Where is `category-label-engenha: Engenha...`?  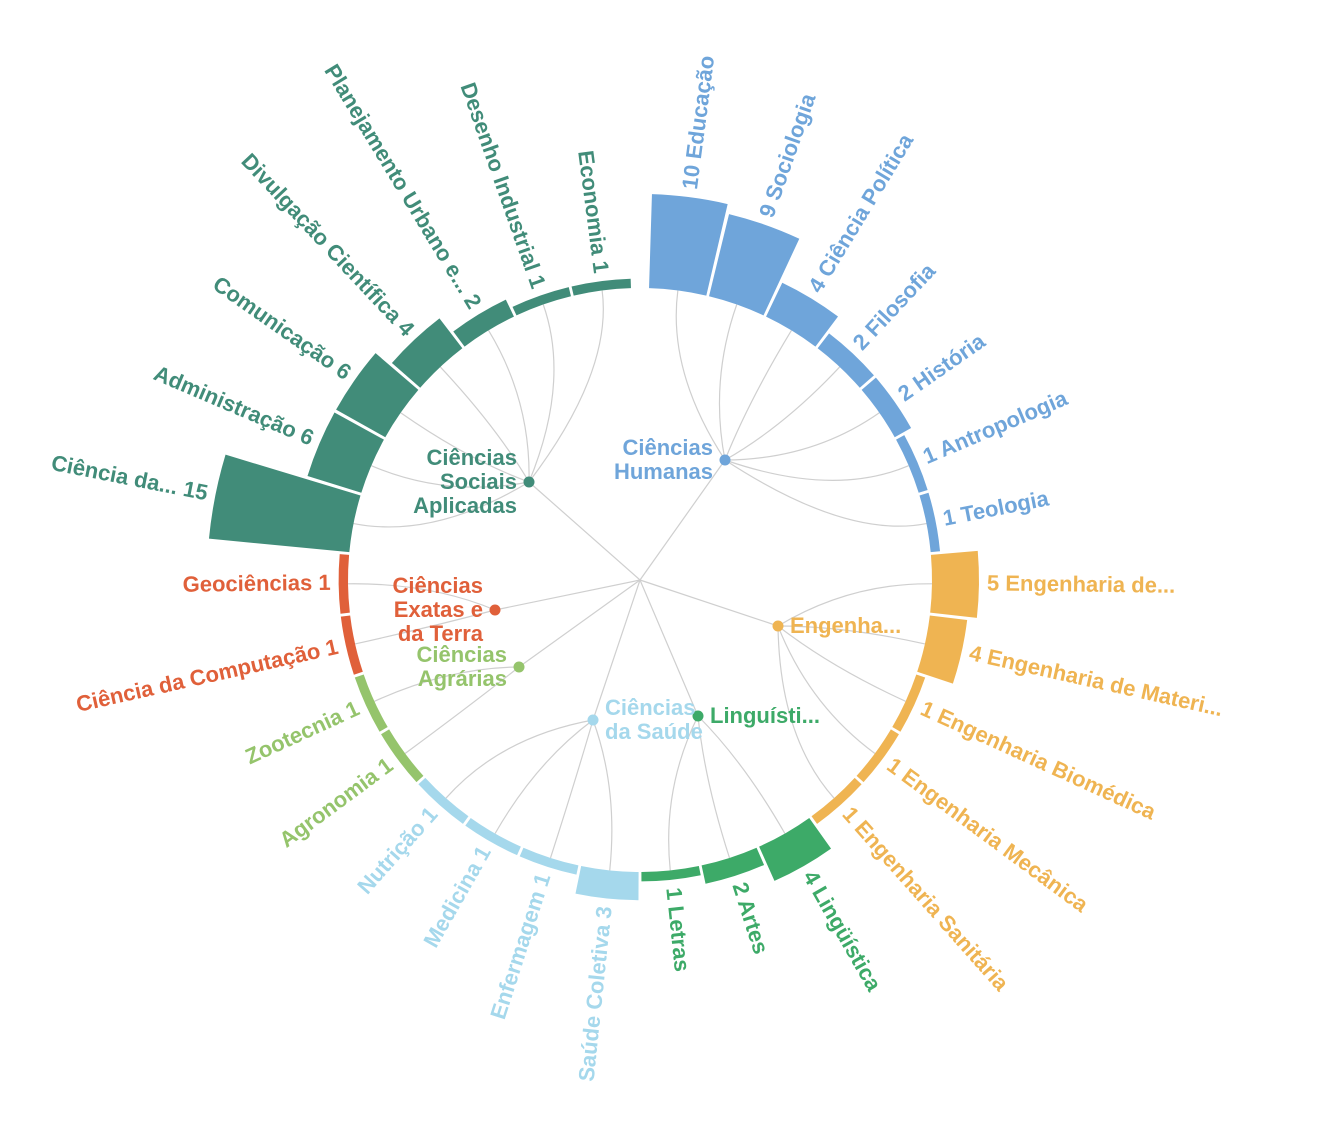 category-label-engenha: Engenha... is located at coordinates (845, 625).